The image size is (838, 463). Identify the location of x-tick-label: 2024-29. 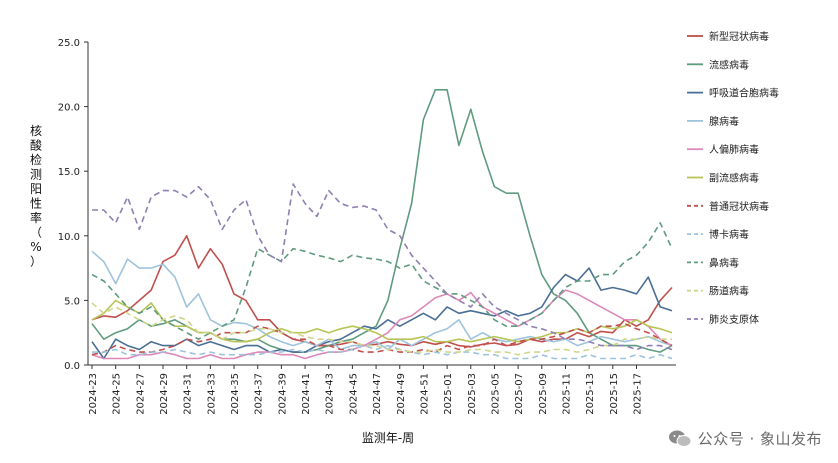
(164, 394).